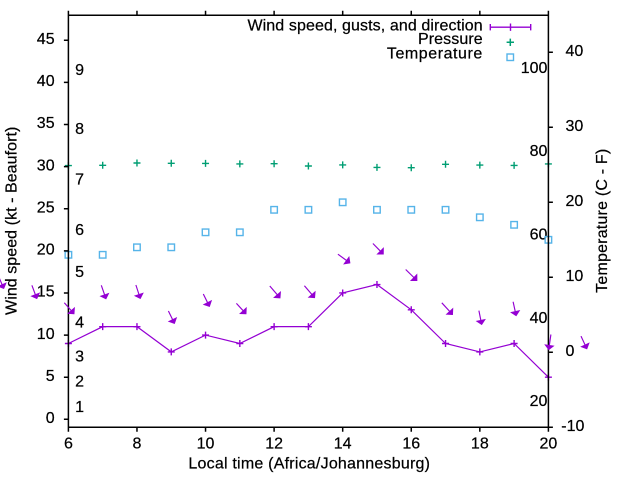 Image resolution: width=640 pixels, height=485 pixels. What do you see at coordinates (274, 444) in the screenshot?
I see `svg-text: 12` at bounding box center [274, 444].